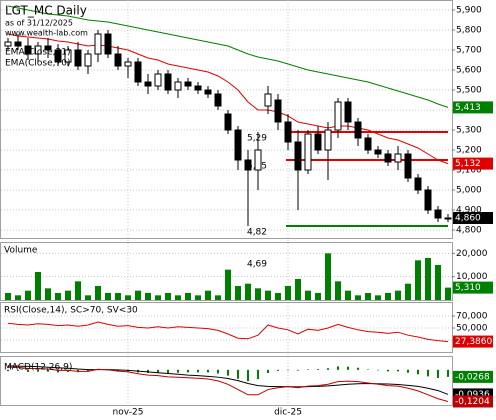 The image size is (496, 420). Describe the element at coordinates (469, 11) in the screenshot. I see `y-tick-label: 5,900` at that location.